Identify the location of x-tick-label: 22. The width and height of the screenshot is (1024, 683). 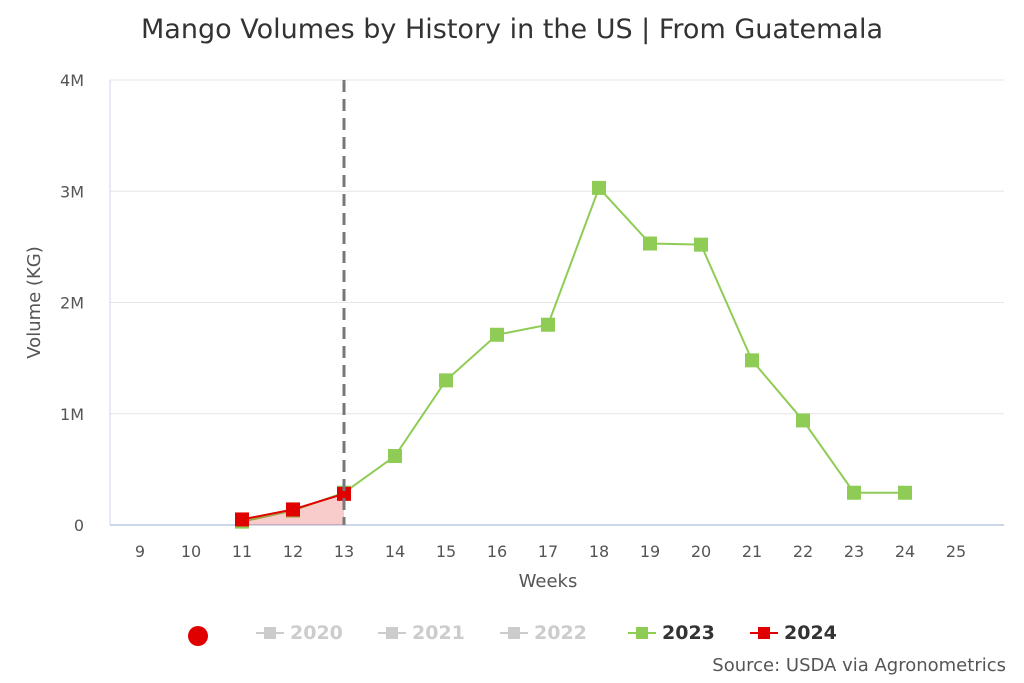
(803, 551).